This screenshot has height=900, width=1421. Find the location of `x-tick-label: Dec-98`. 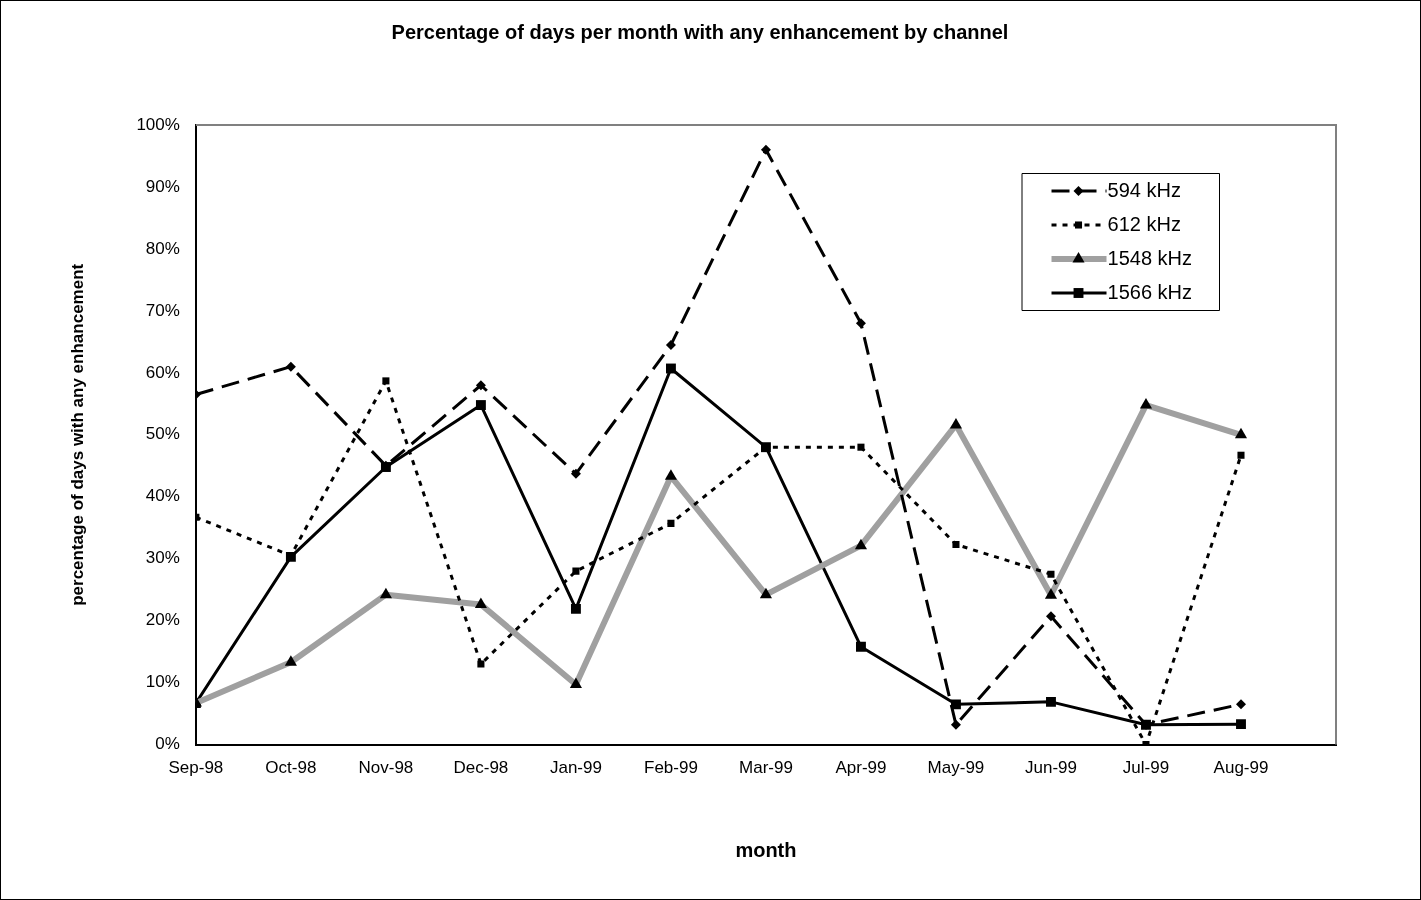

x-tick-label: Dec-98 is located at coordinates (481, 768).